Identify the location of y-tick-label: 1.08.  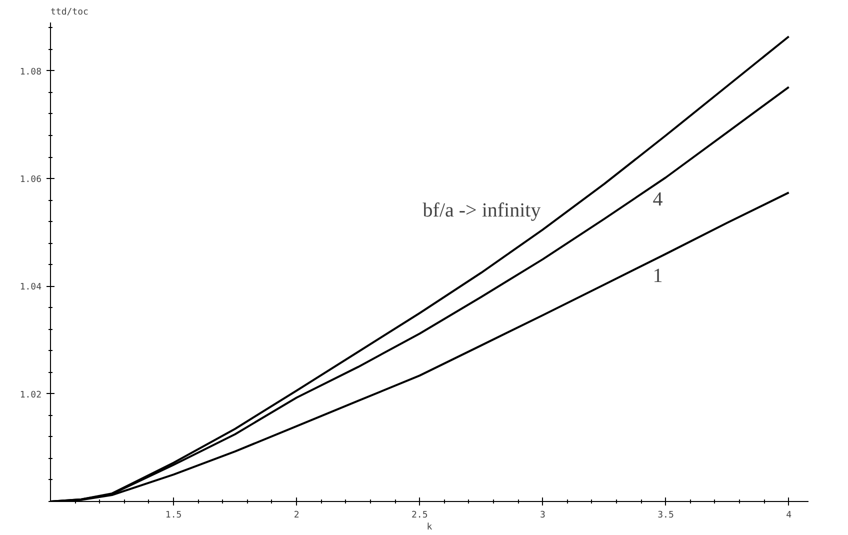
(31, 72).